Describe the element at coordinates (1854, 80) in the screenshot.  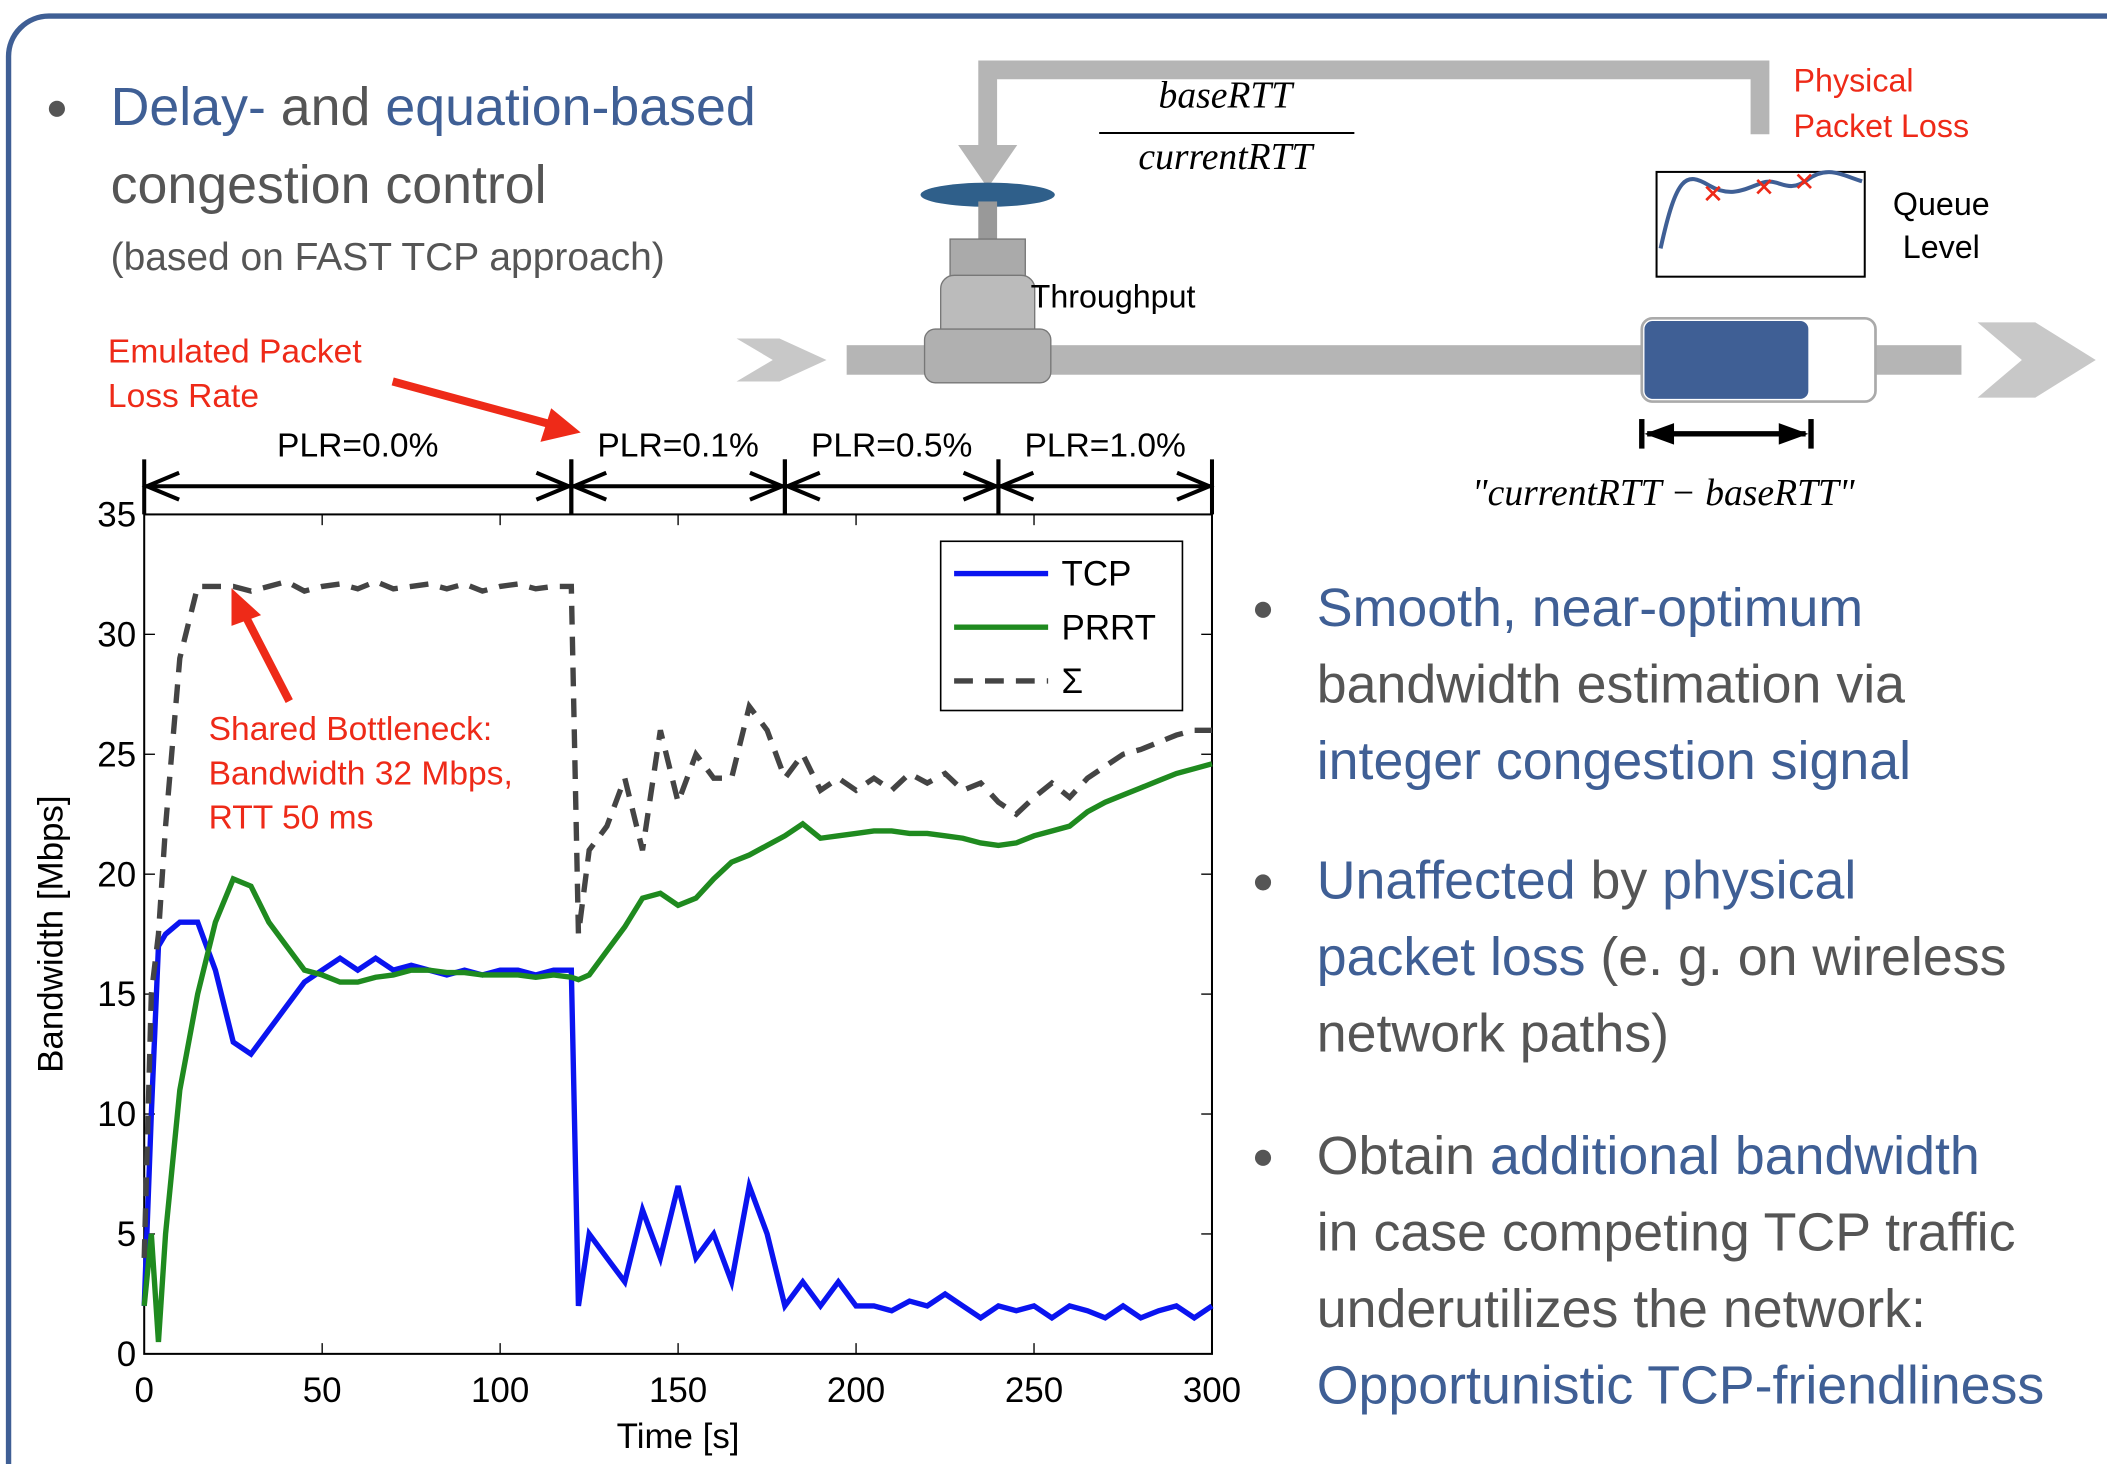
I see `loss-label: Physical` at that location.